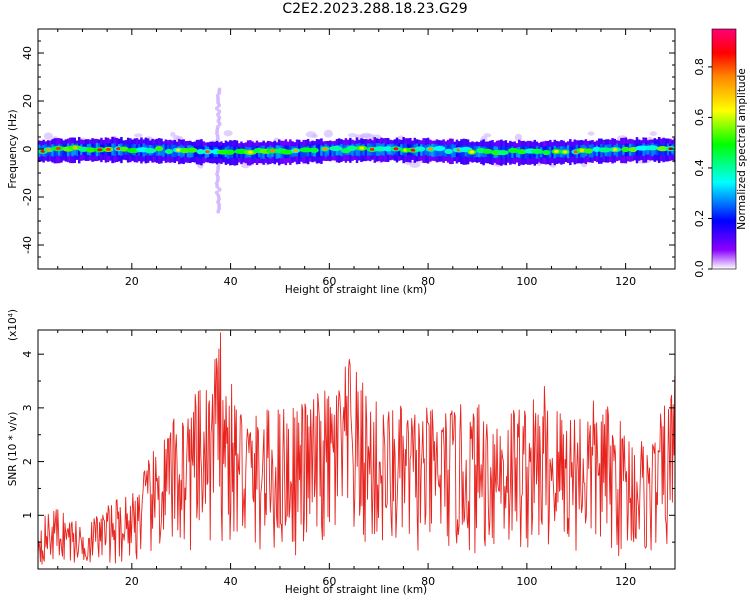 The height and width of the screenshot is (600, 750). I want to click on snr-y-tick-label: 3, so click(27, 407).